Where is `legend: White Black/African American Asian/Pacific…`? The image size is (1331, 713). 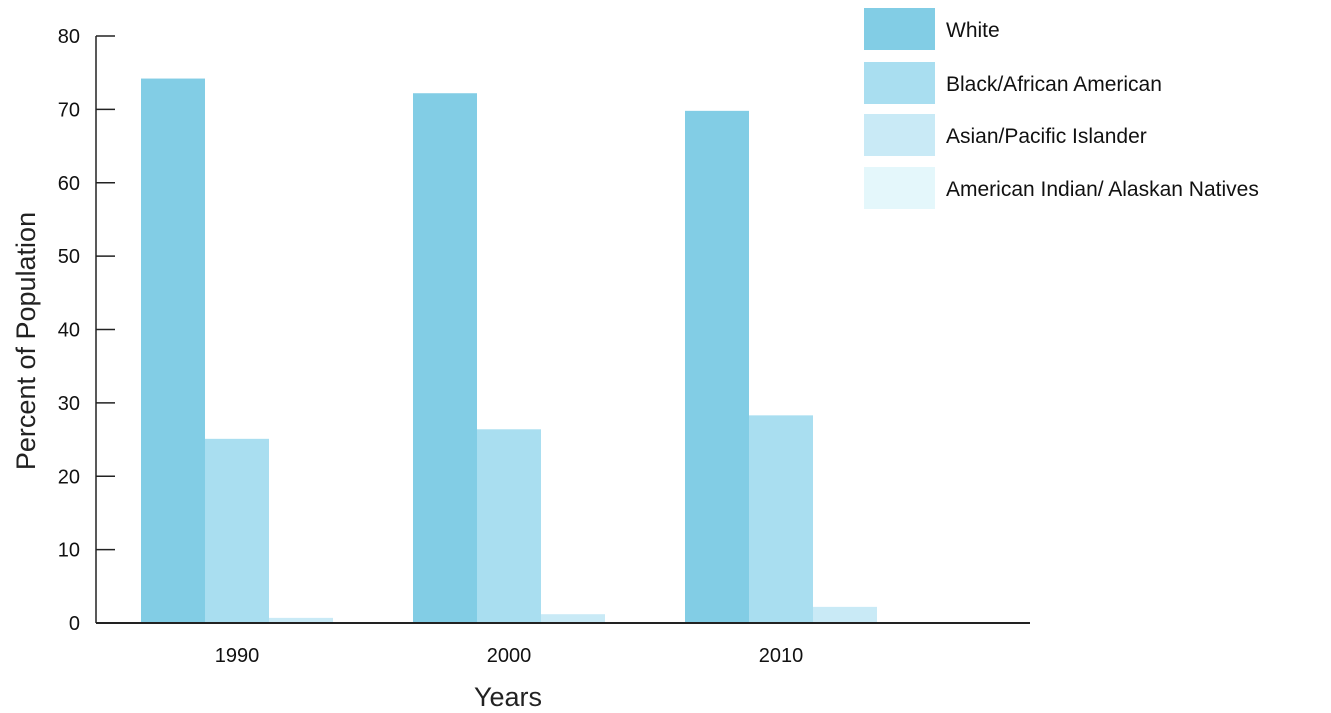 legend: White Black/African American Asian/Pacific… is located at coordinates (1061, 108).